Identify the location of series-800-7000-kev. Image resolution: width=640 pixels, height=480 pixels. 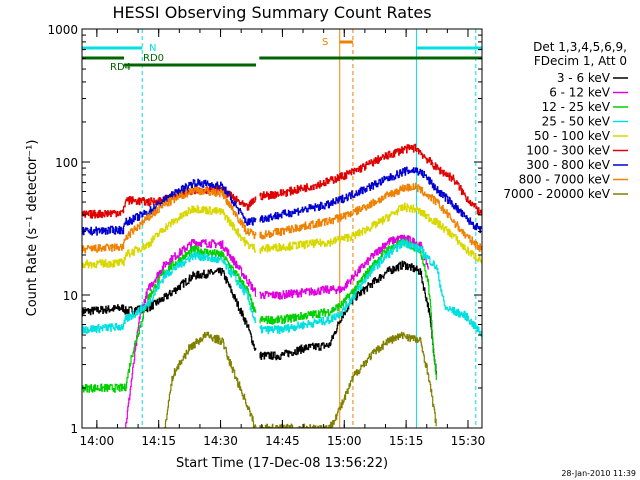
(282, 218).